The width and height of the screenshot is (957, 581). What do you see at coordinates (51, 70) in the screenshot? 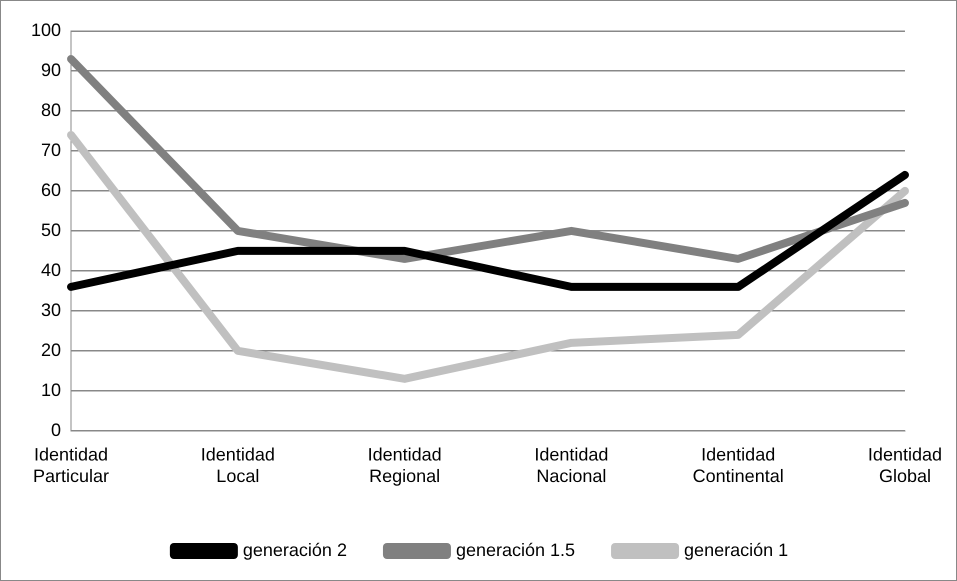
I see `y-tick-label: 90` at bounding box center [51, 70].